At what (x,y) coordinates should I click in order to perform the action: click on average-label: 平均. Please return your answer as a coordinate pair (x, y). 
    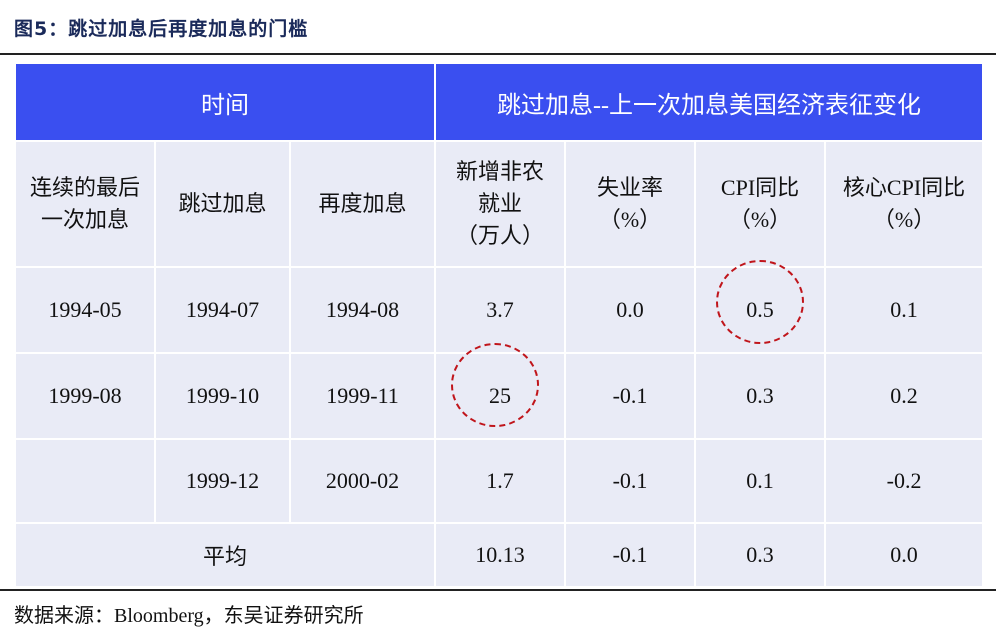
    Looking at the image, I should click on (225, 555).